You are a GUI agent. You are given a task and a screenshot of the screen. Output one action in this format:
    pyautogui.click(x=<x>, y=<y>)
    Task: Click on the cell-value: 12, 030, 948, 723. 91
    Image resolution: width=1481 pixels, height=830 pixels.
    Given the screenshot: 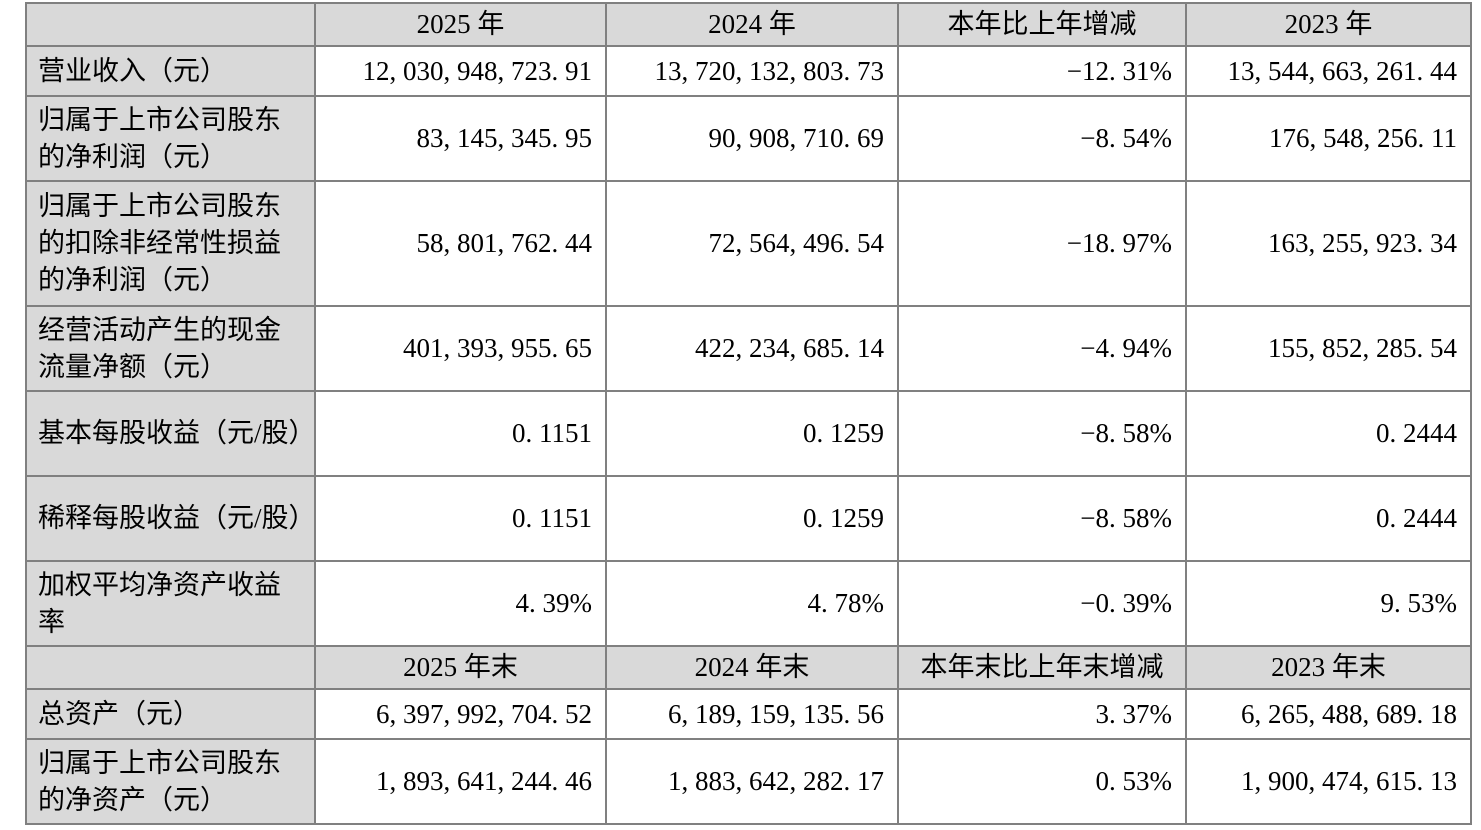 What is the action you would take?
    pyautogui.click(x=460, y=71)
    